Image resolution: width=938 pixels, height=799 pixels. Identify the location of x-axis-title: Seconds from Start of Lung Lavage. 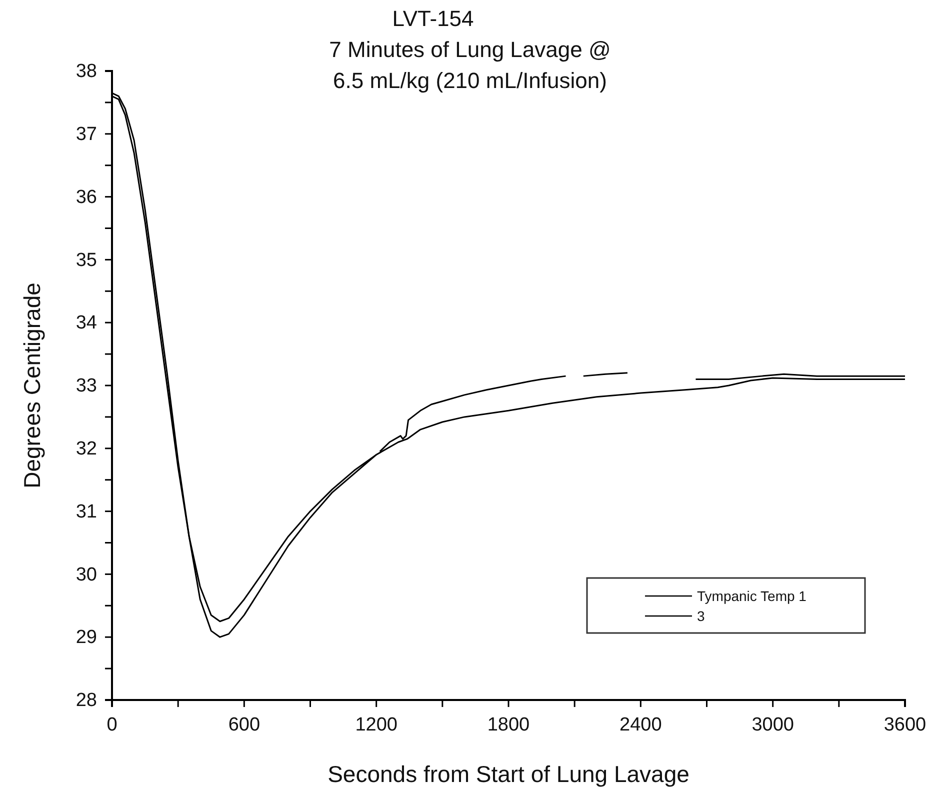
(509, 774).